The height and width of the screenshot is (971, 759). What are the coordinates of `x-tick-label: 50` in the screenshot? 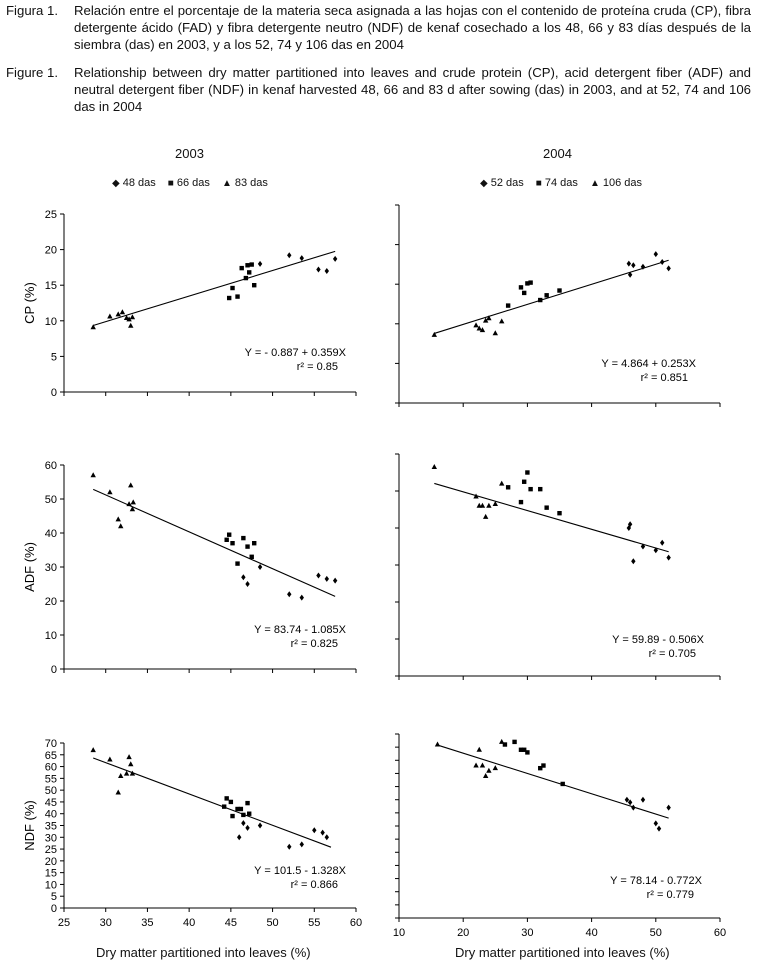 It's located at (656, 933).